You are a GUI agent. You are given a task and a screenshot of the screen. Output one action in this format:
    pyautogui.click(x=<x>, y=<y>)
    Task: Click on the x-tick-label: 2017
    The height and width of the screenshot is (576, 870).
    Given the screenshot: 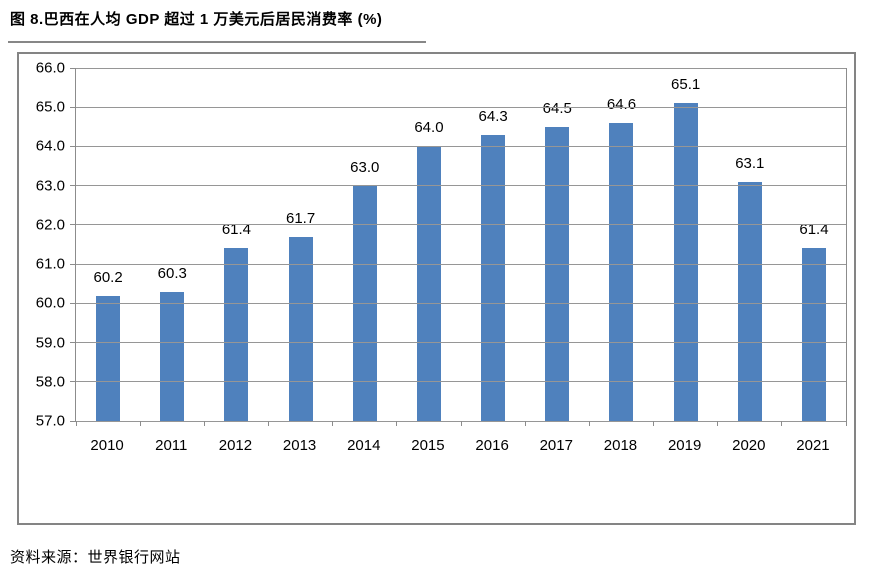 What is the action you would take?
    pyautogui.click(x=556, y=445)
    